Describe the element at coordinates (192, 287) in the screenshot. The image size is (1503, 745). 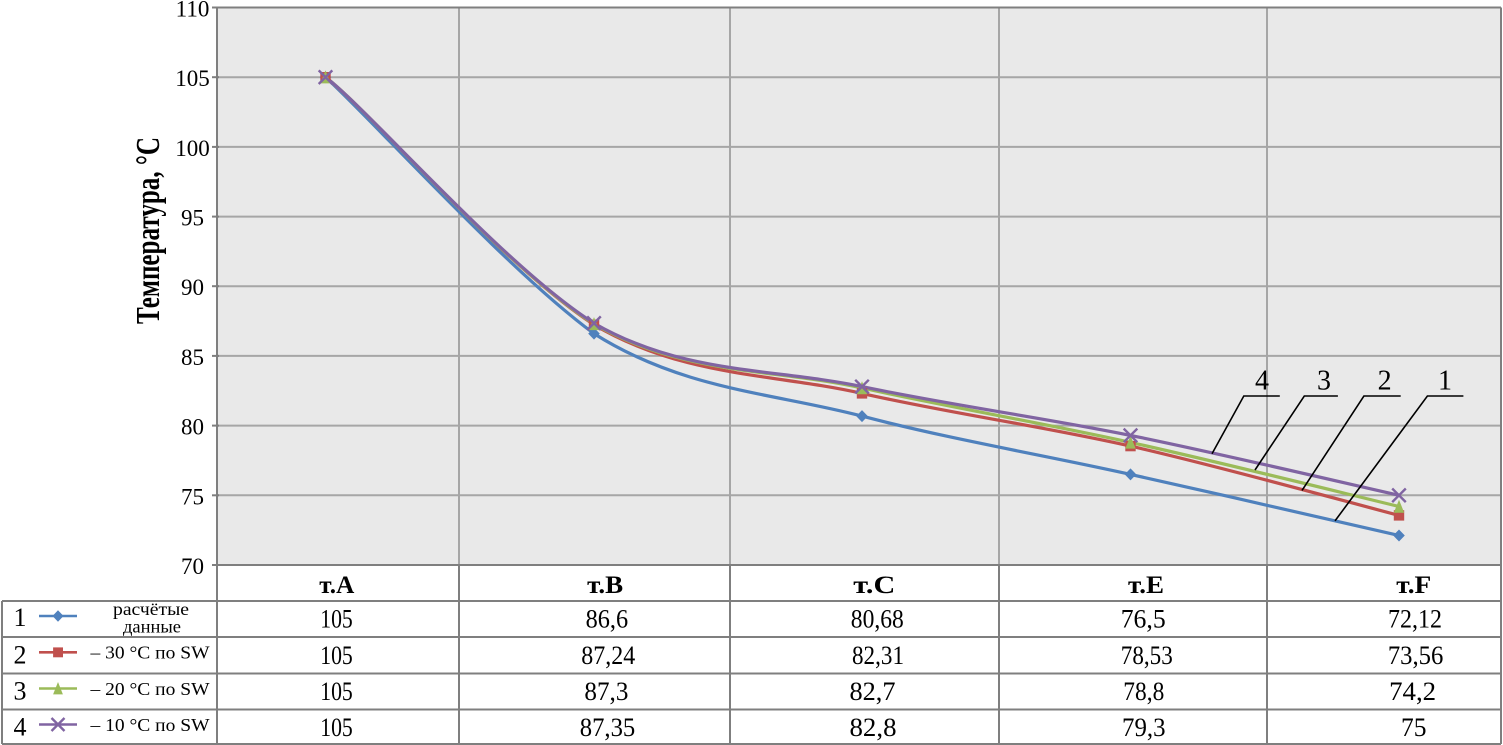
I see `svg-text: 90` at that location.